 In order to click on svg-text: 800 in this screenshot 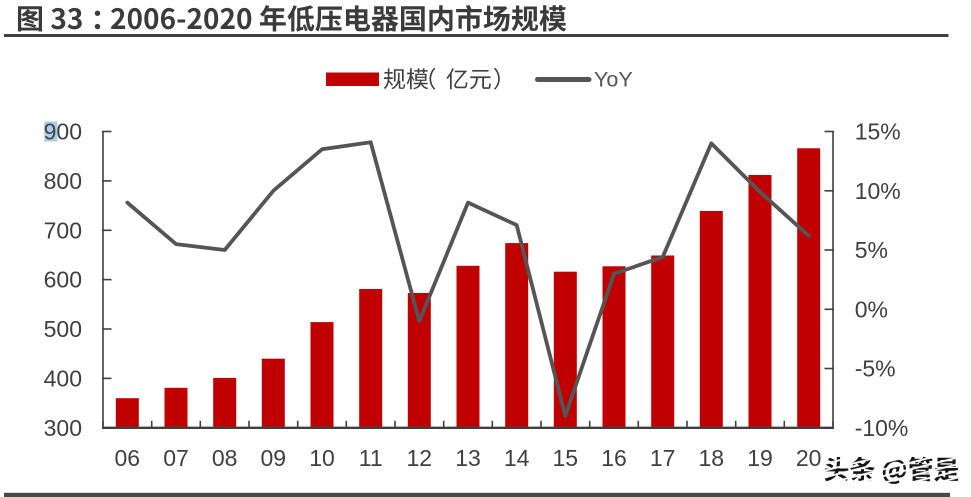, I will do `click(63, 181)`.